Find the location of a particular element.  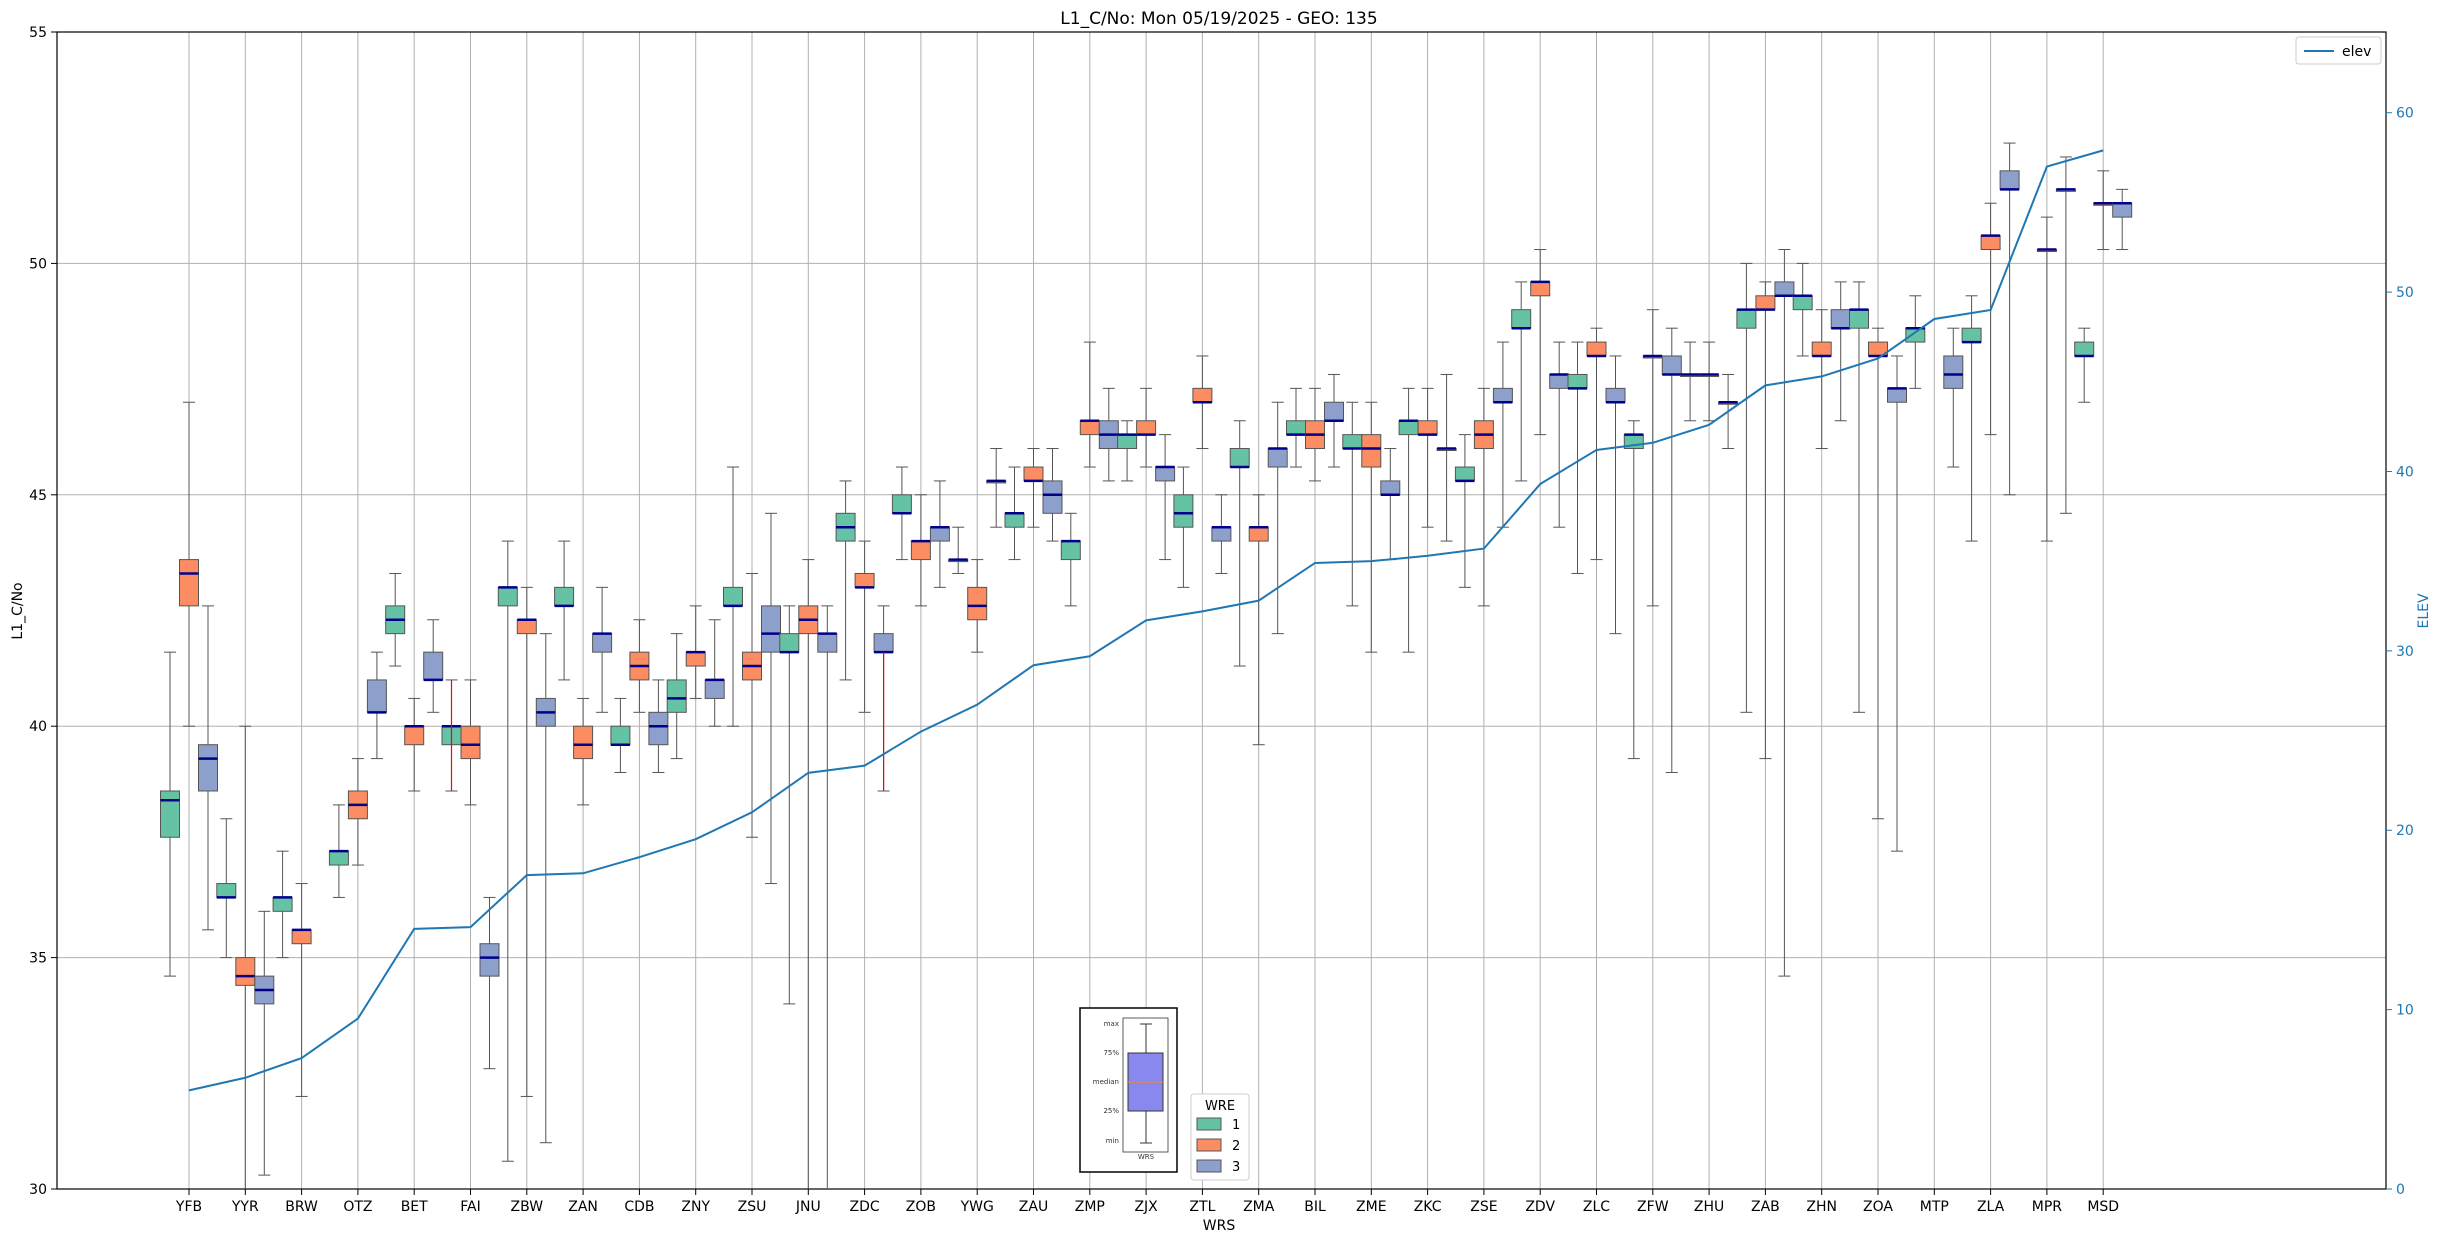

wre-legend-frame is located at coordinates (1220, 1137).